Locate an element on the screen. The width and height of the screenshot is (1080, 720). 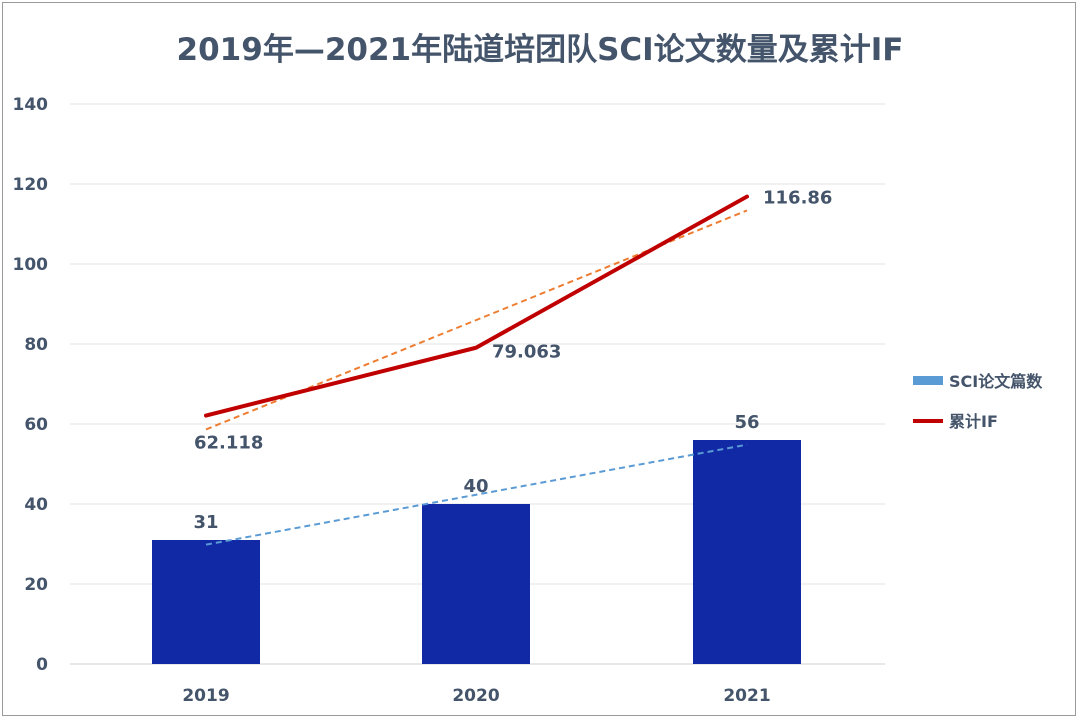
y-tick-label-60: 60 is located at coordinates (36, 425).